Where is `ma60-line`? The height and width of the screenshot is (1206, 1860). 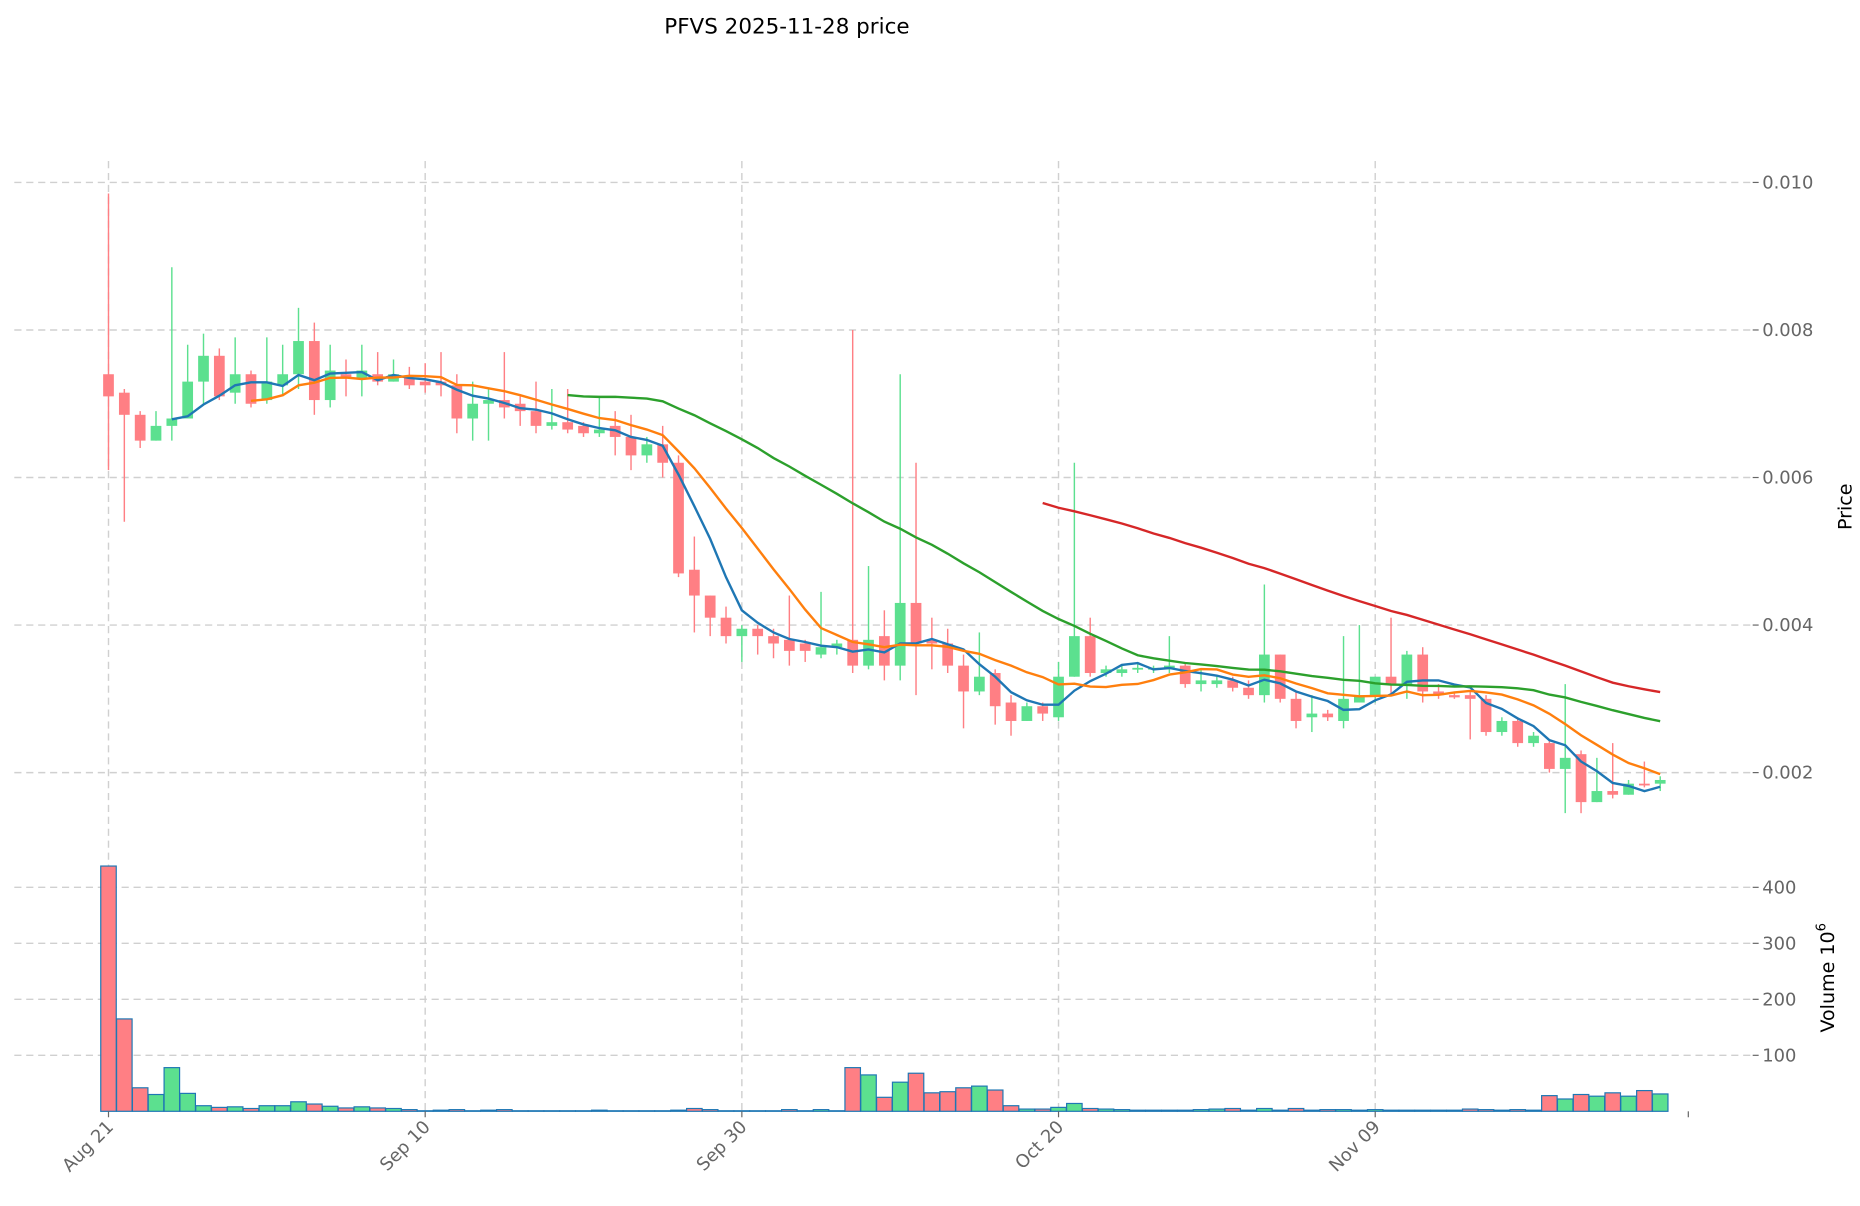 ma60-line is located at coordinates (1351, 597).